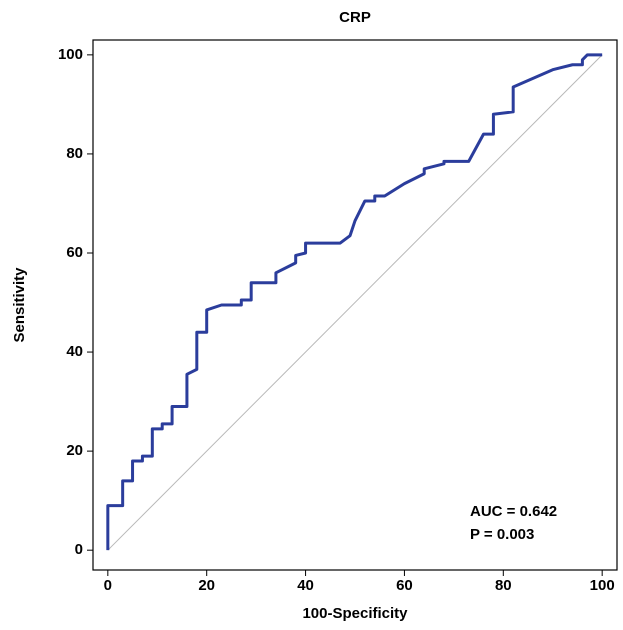  Describe the element at coordinates (602, 585) in the screenshot. I see `x-tick-label: 100` at that location.